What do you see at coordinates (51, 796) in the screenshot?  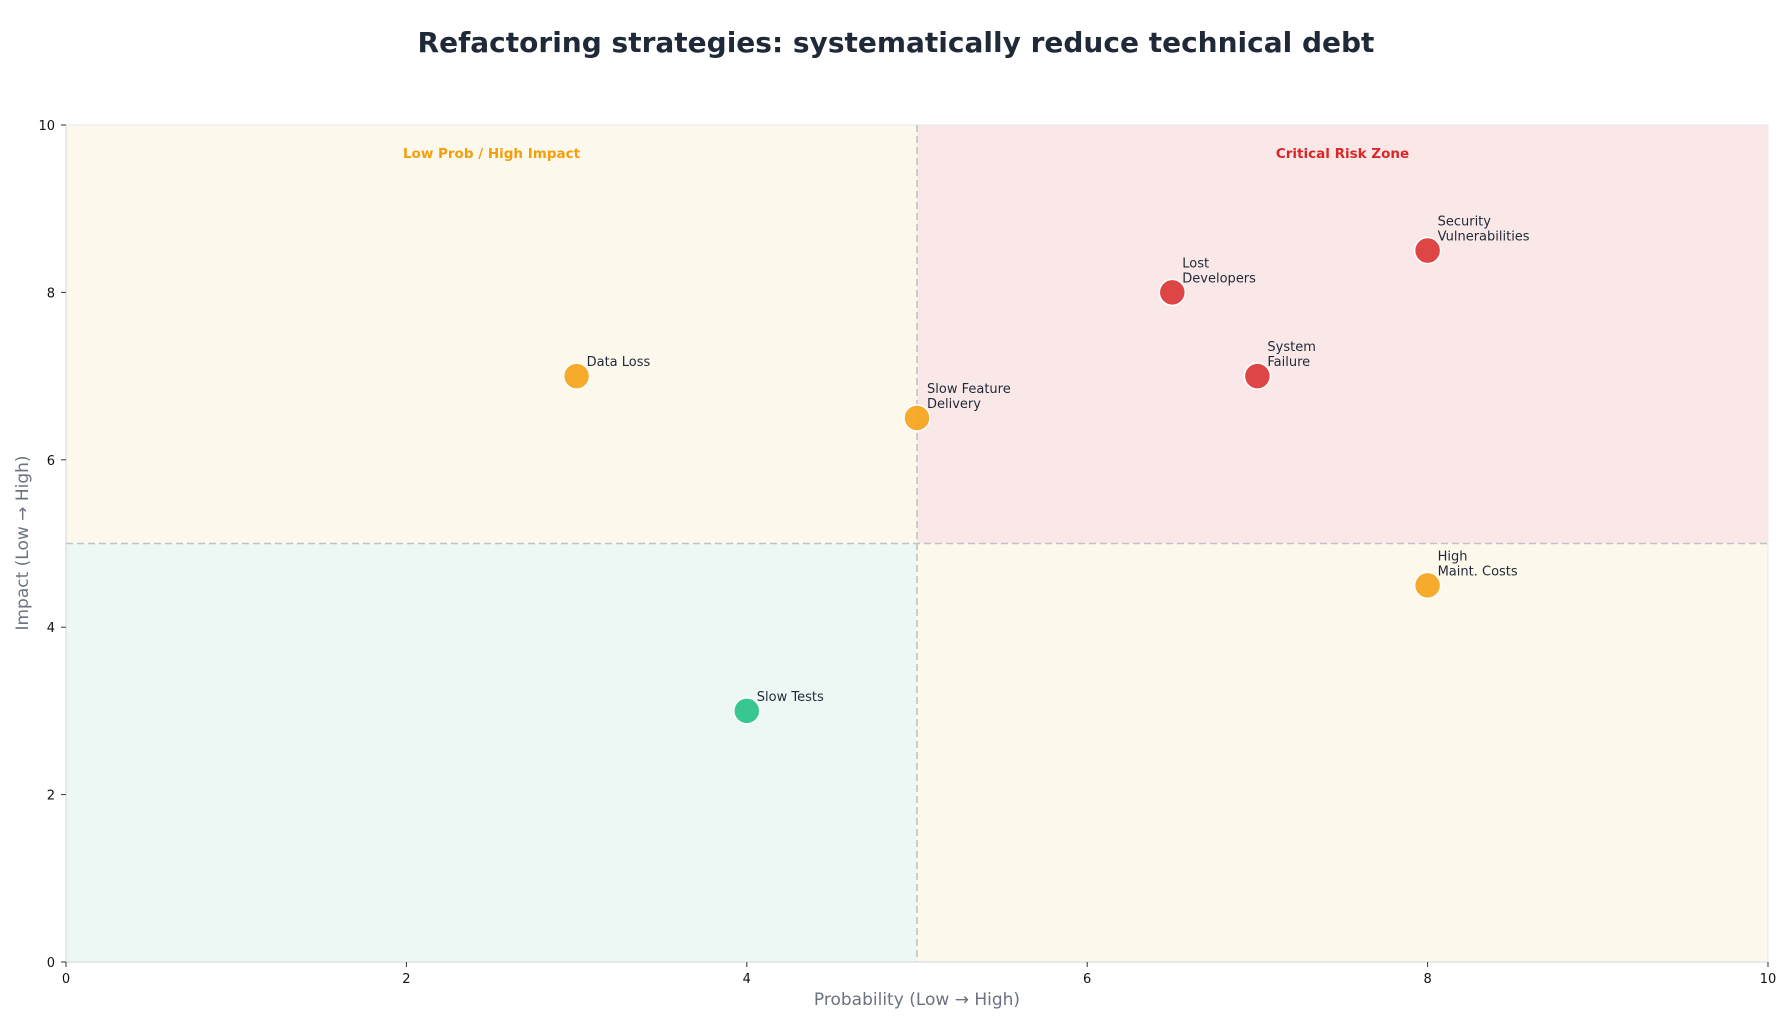 I see `y-tick-label: 2` at bounding box center [51, 796].